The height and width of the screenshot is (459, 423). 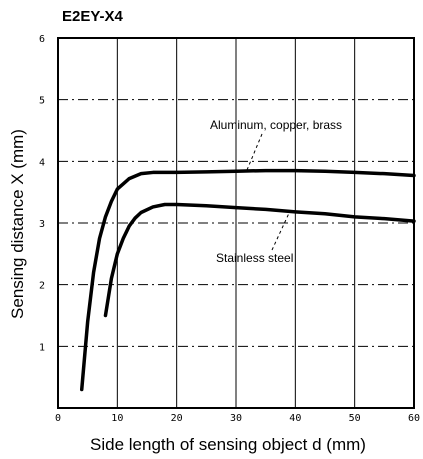 I want to click on x-tick-label: 20, so click(x=177, y=418).